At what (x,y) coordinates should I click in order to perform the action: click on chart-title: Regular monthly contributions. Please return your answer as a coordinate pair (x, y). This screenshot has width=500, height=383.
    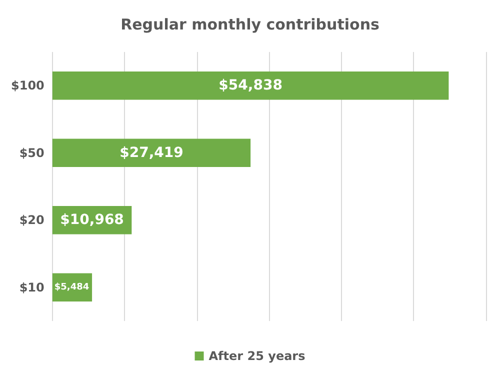
    Looking at the image, I should click on (250, 25).